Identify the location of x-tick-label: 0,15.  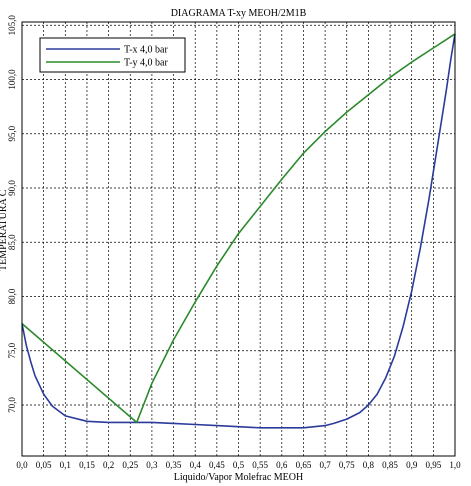
(87, 465).